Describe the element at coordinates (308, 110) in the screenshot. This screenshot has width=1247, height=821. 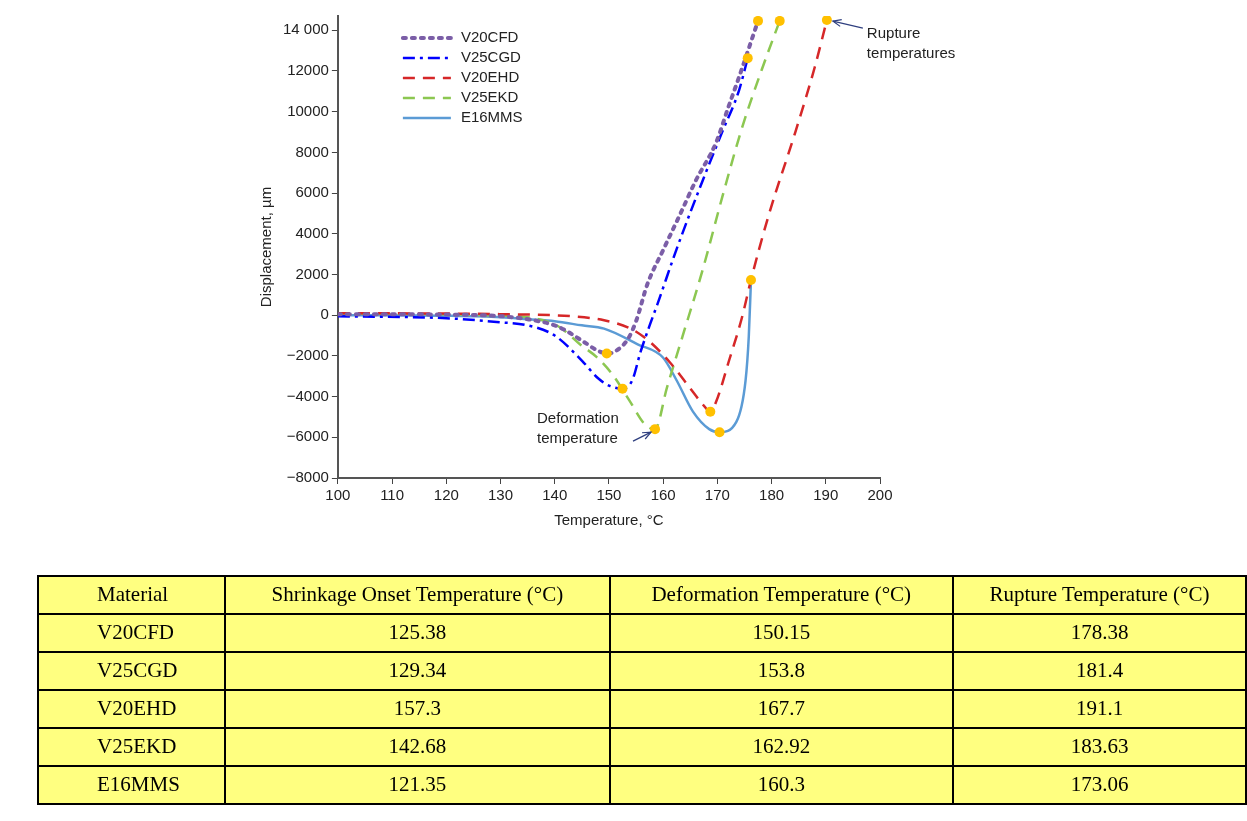
I see `y-tick-label: 10000` at that location.